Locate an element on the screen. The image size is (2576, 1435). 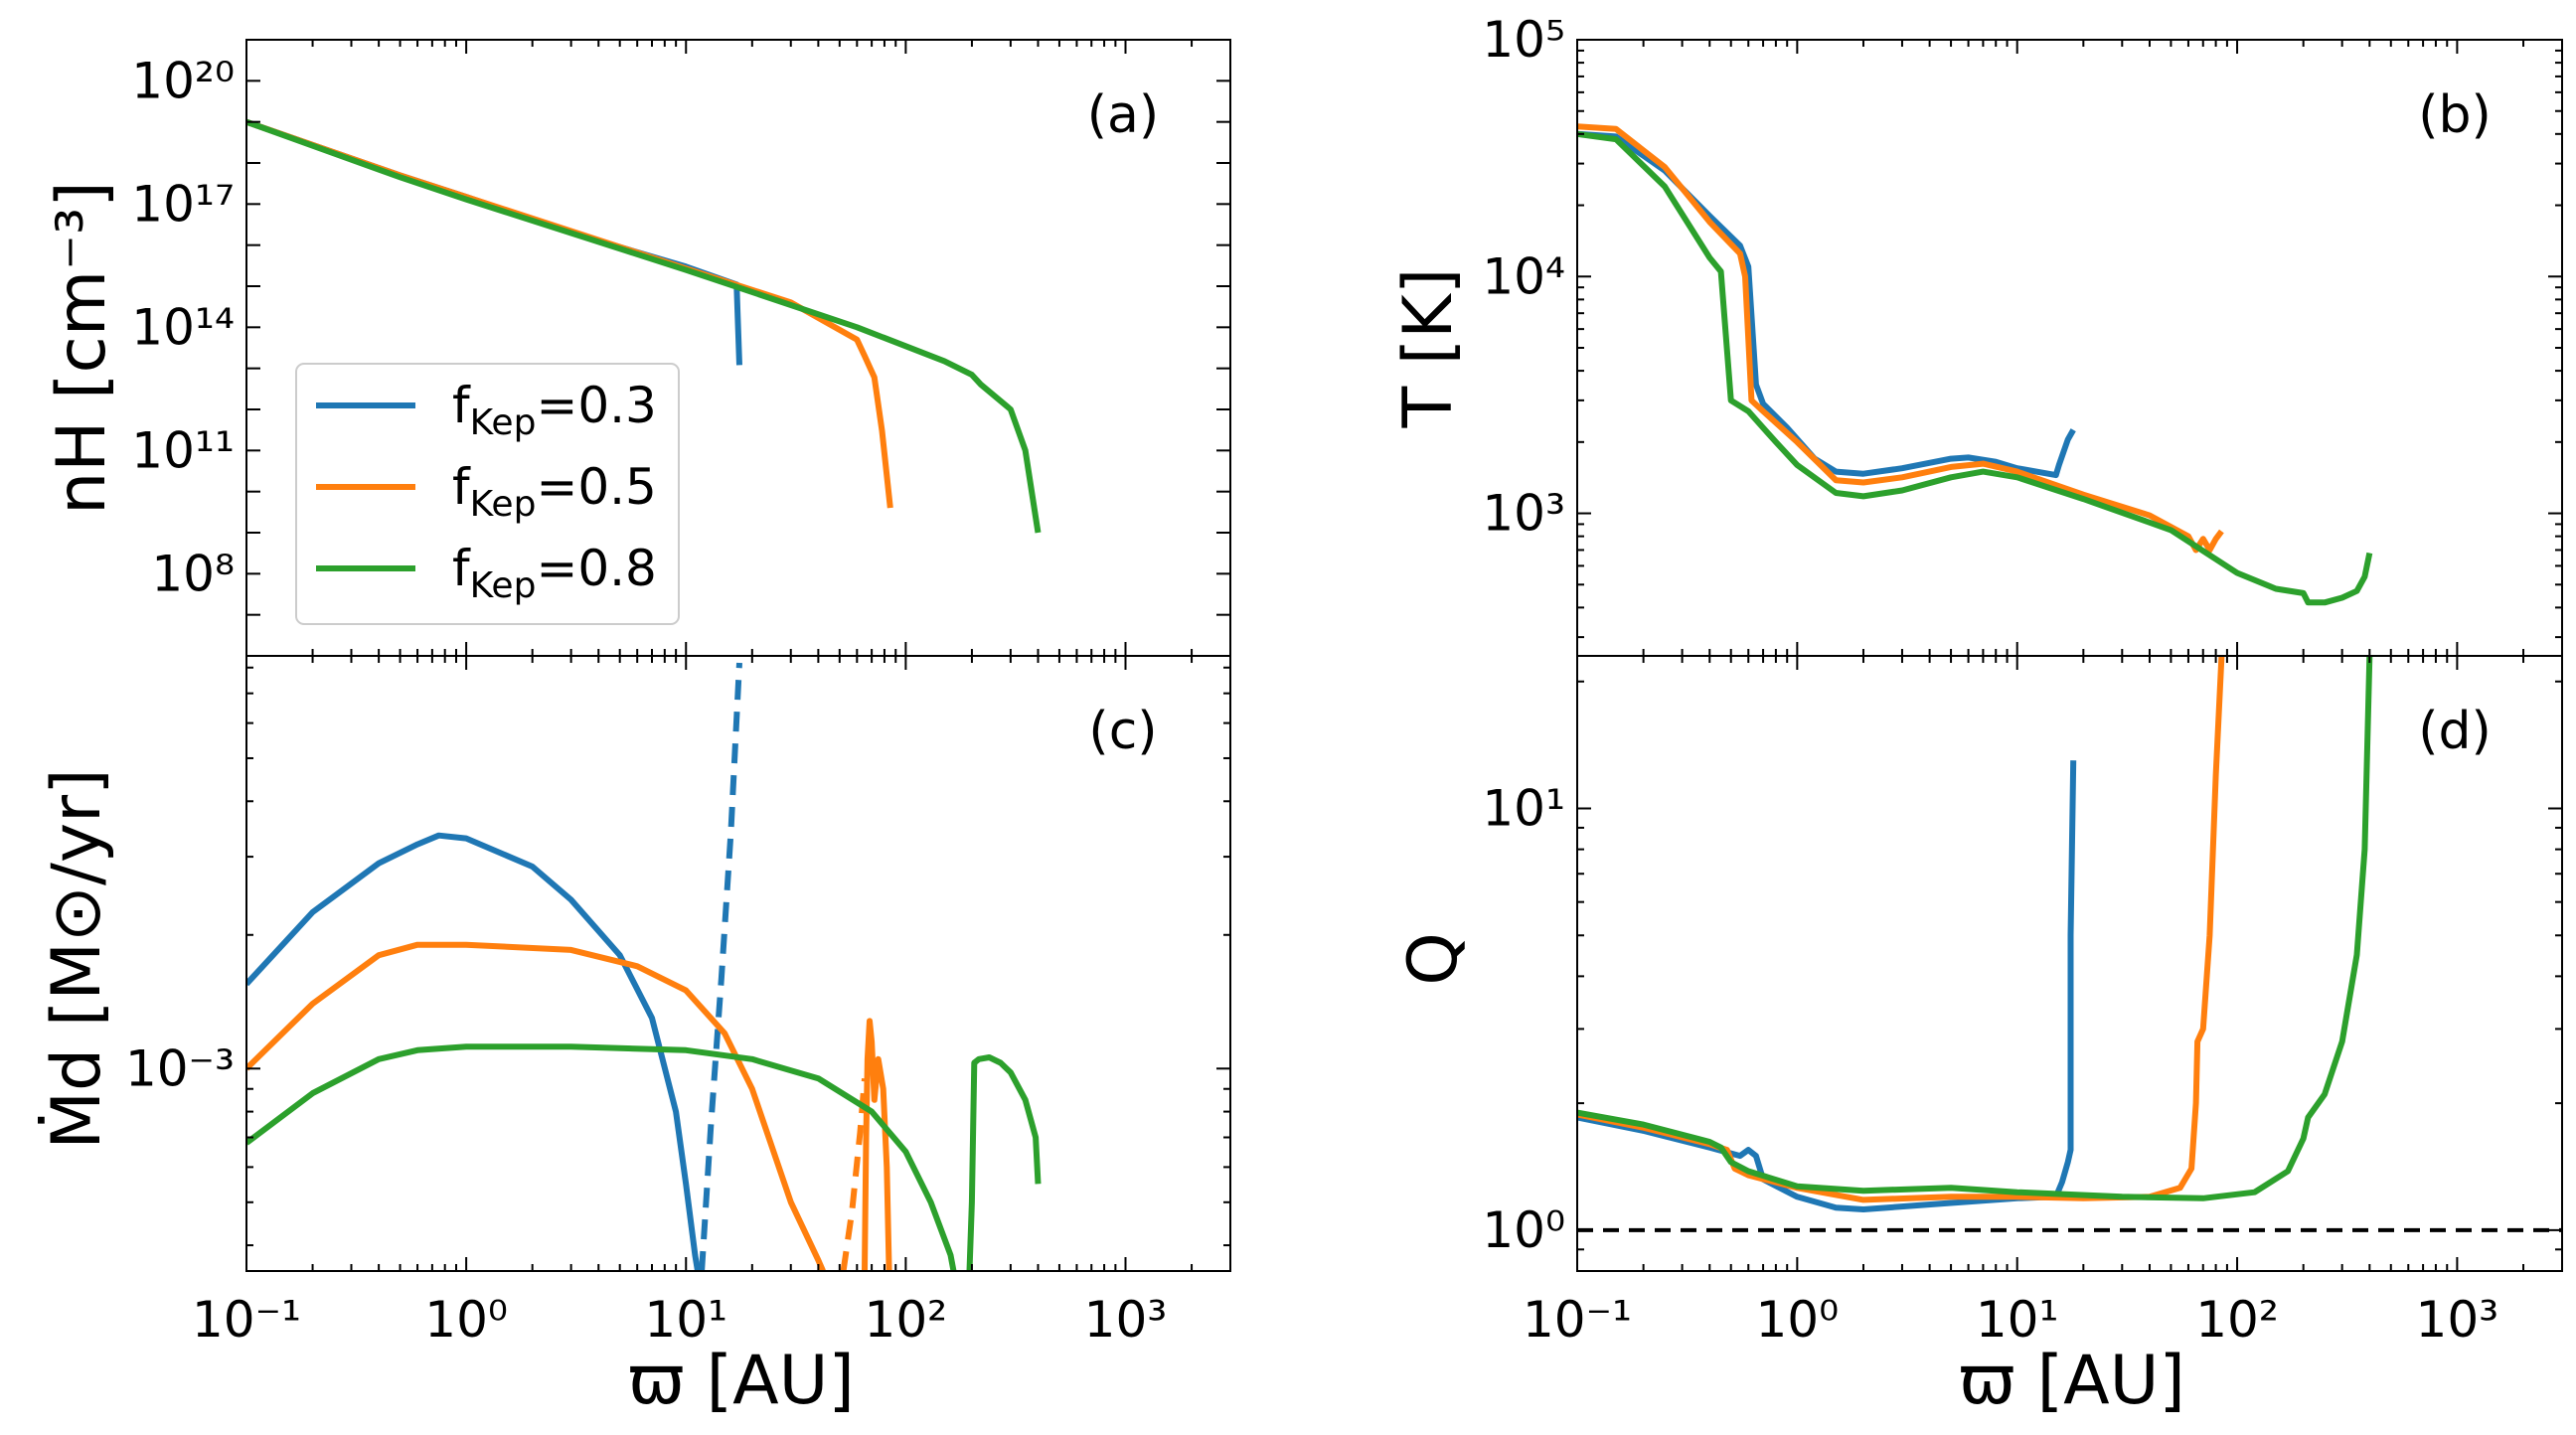
legend-label-1: fKep=0.3 is located at coordinates (554, 410).